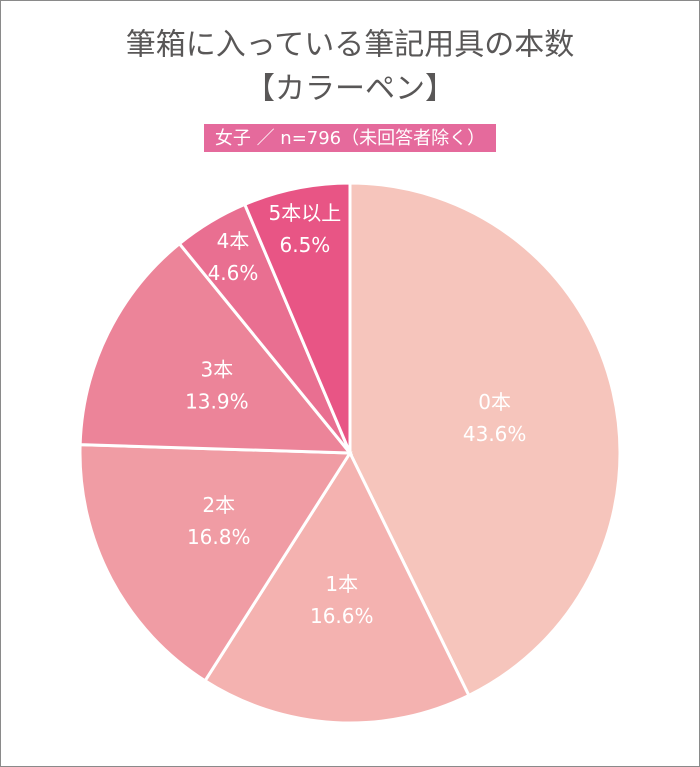  What do you see at coordinates (341, 584) in the screenshot?
I see `slice-label: 1本` at bounding box center [341, 584].